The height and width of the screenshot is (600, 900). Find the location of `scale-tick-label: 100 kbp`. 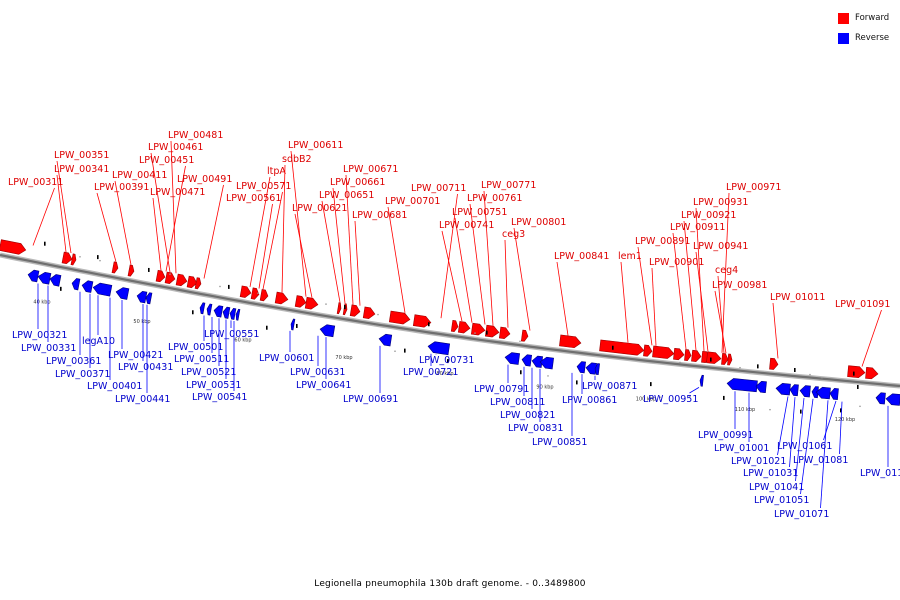

scale-tick-label: 100 kbp is located at coordinates (646, 400).